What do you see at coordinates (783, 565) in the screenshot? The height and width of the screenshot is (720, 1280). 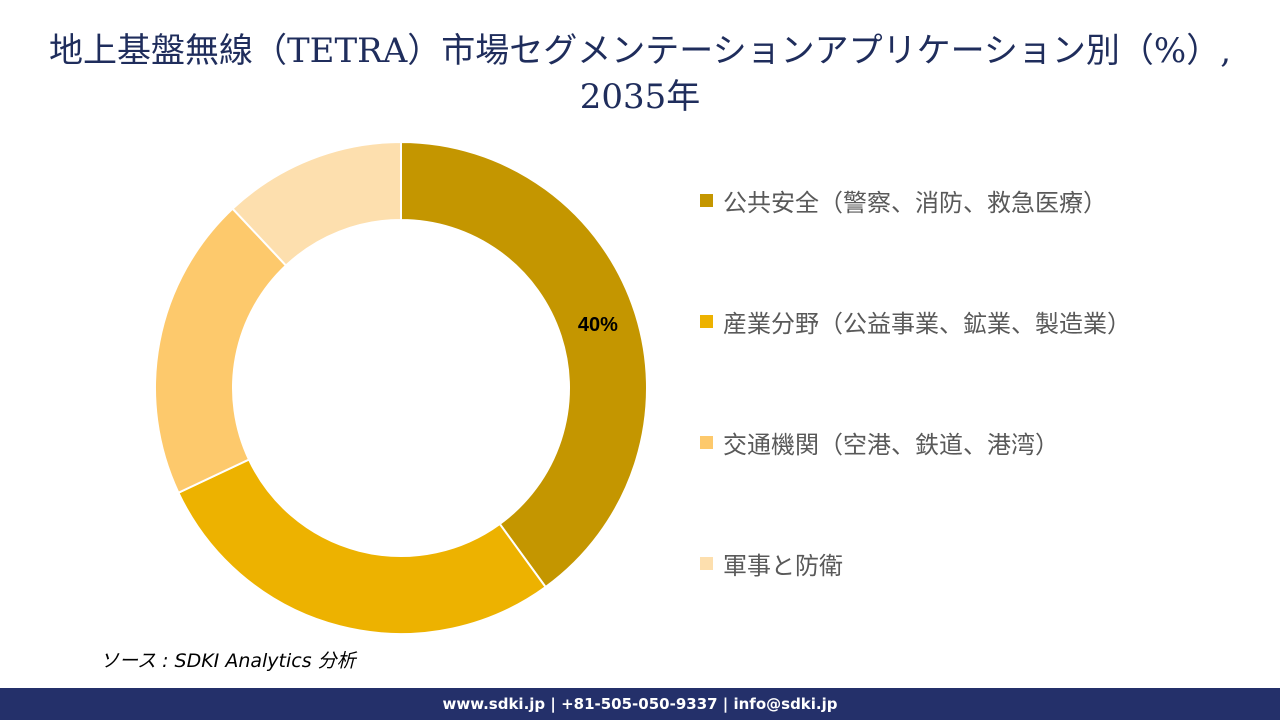 I see `legend-label: 軍事と防衛` at bounding box center [783, 565].